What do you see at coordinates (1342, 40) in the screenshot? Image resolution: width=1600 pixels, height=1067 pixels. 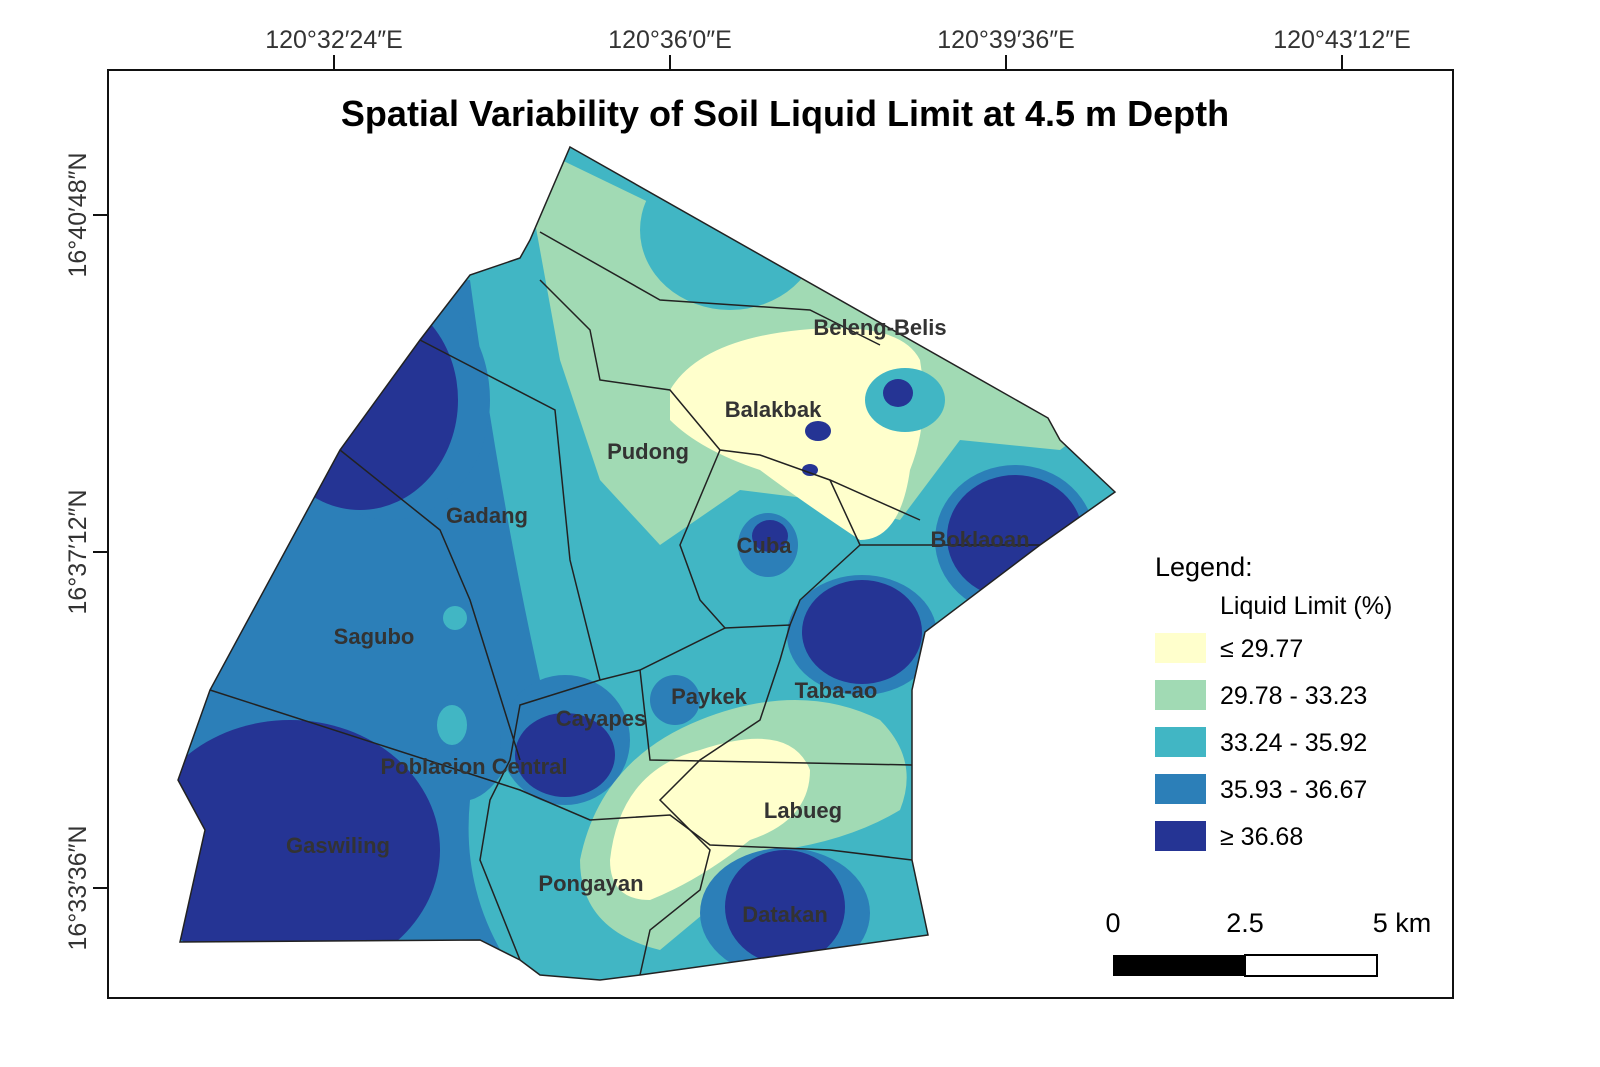 I see `longitude-label: 120°43′12″E` at bounding box center [1342, 40].